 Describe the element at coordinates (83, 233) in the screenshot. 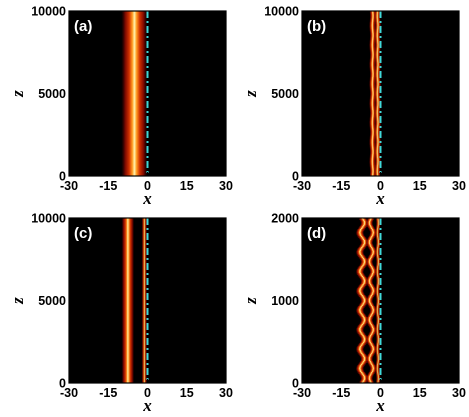

I see `panel-label: (c)` at that location.